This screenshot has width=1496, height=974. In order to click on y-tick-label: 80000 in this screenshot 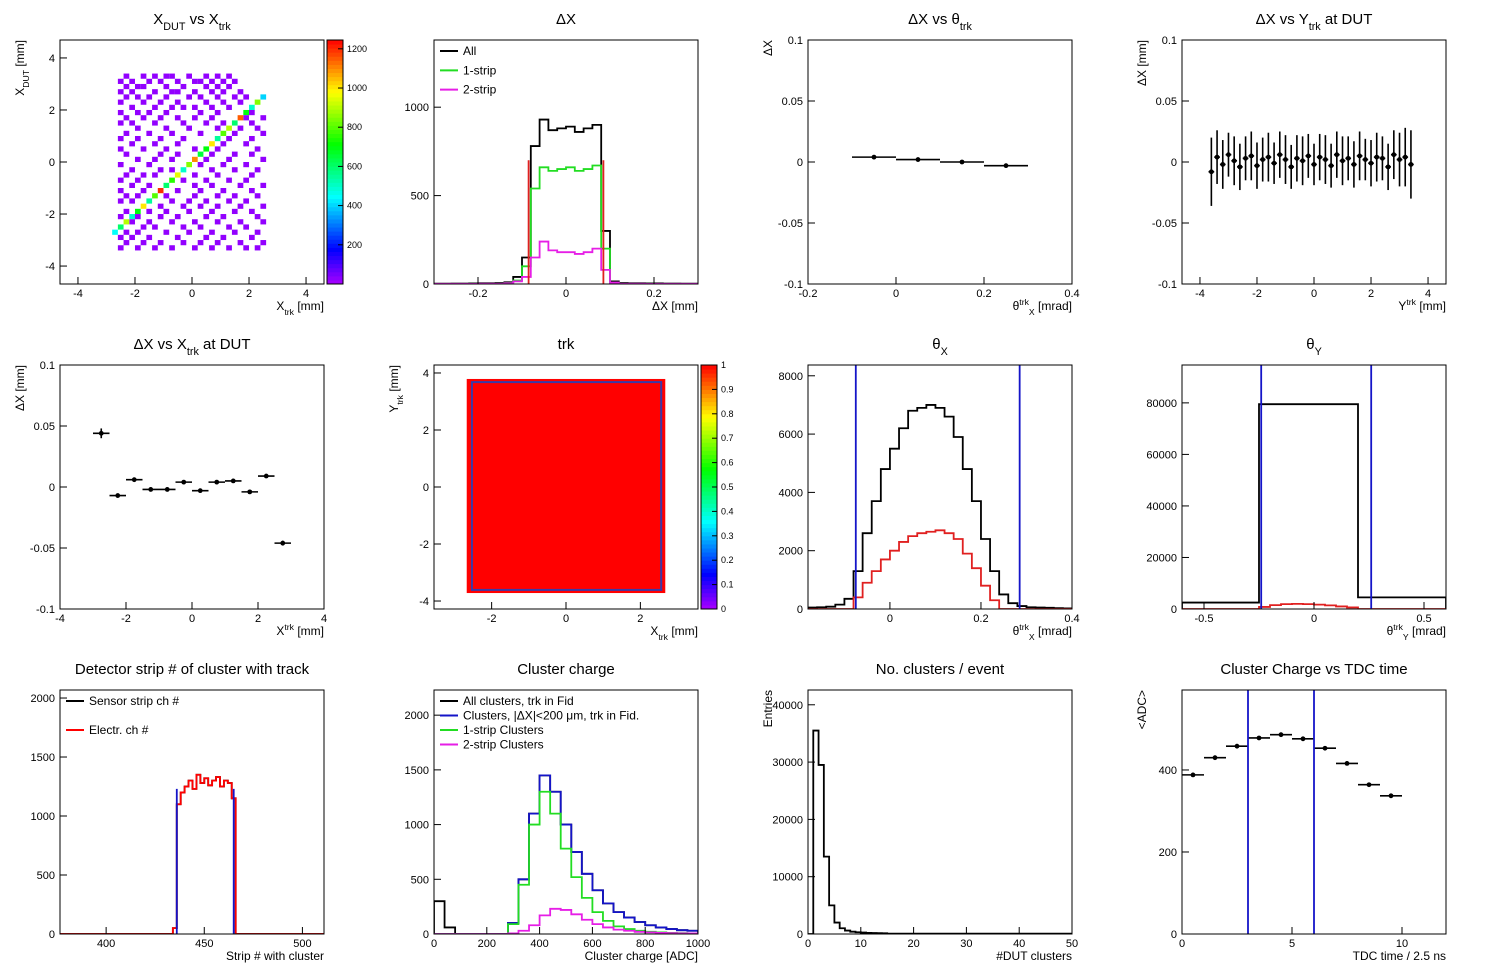, I will do `click(1161, 404)`.